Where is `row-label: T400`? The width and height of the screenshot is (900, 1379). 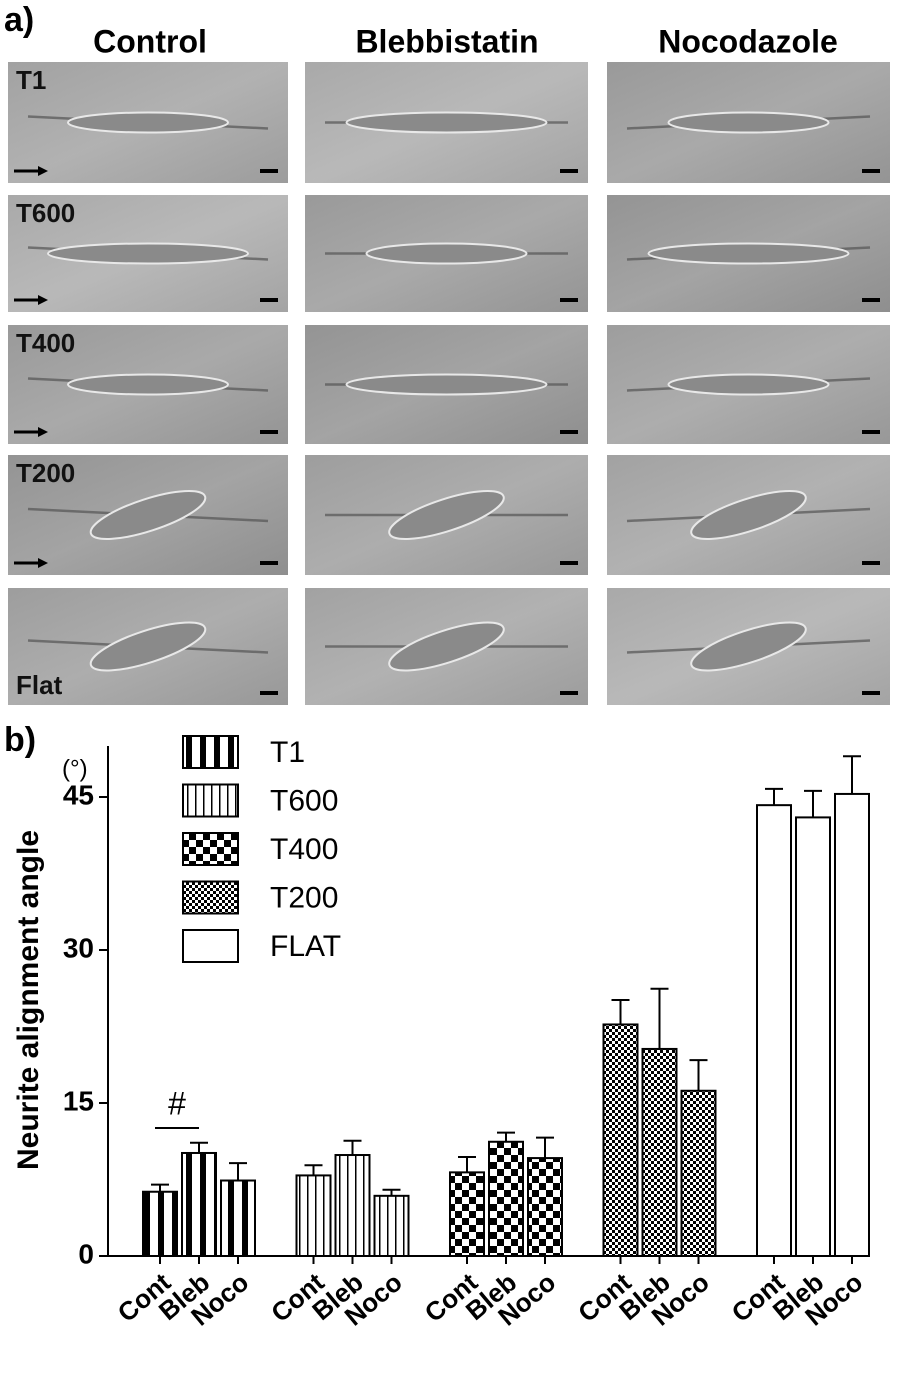 row-label: T400 is located at coordinates (45, 343).